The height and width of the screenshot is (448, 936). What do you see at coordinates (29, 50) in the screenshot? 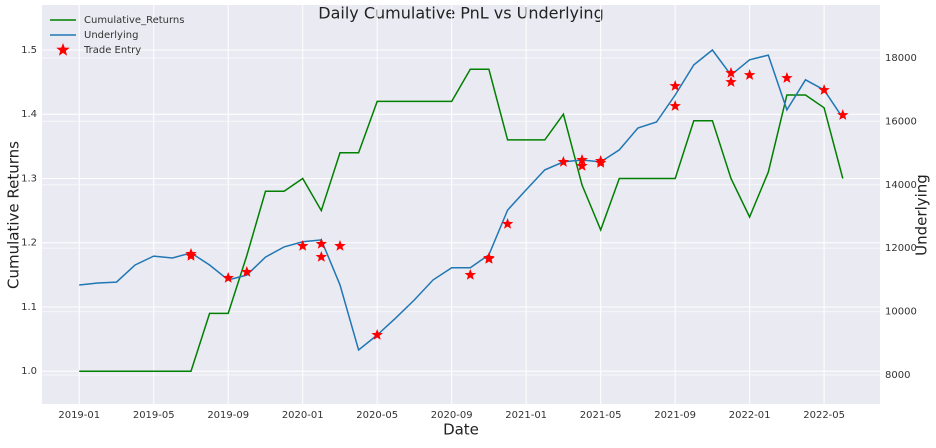
I see `y-tick-label: 1.5` at bounding box center [29, 50].